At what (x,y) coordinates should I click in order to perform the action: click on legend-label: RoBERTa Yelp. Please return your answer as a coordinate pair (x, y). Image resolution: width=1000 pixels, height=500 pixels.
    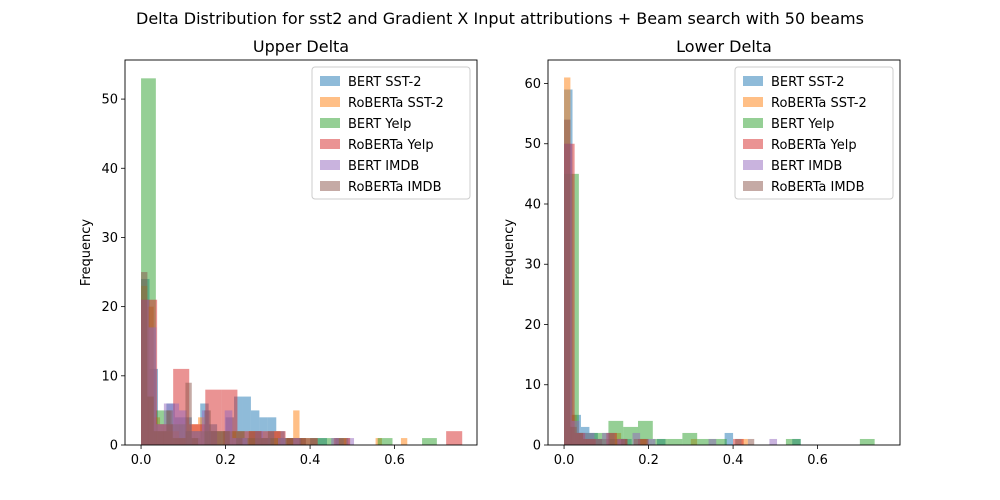
    Looking at the image, I should click on (814, 145).